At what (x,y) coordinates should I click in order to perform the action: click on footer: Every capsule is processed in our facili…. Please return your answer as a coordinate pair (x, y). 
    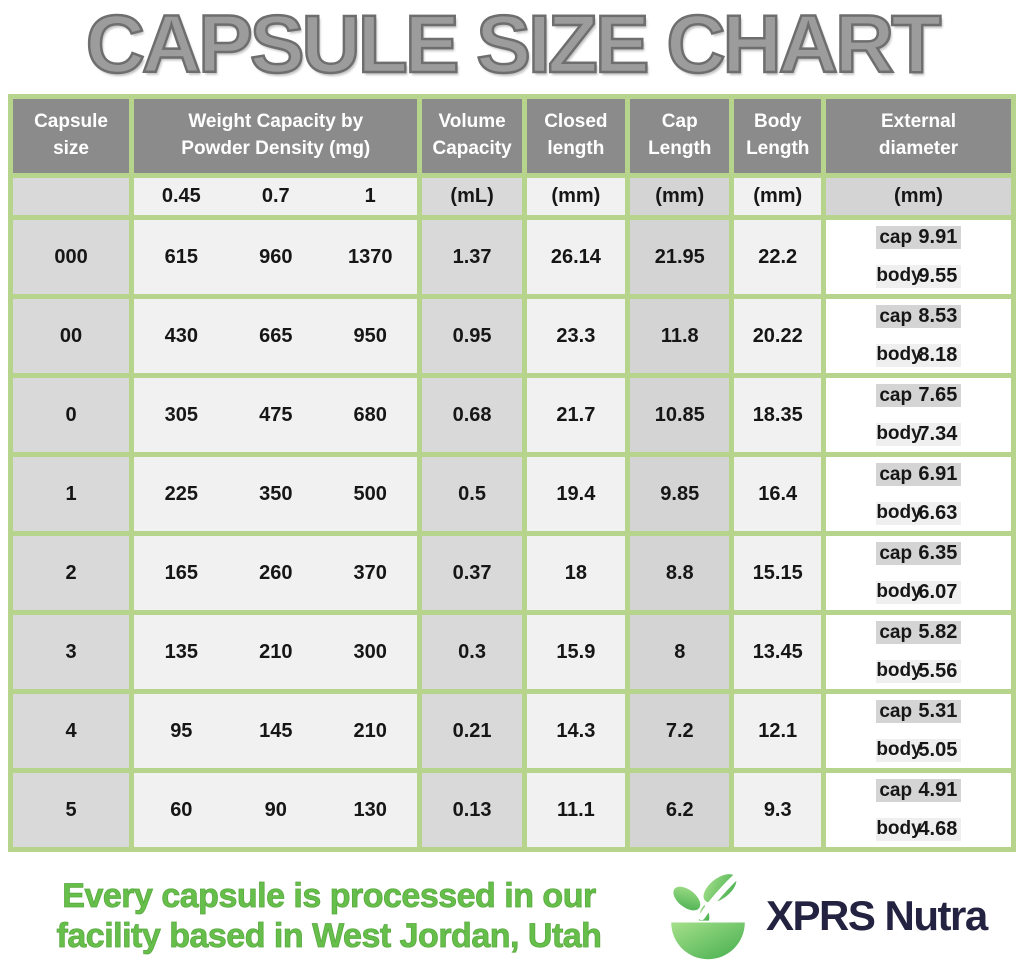
    Looking at the image, I should click on (512, 916).